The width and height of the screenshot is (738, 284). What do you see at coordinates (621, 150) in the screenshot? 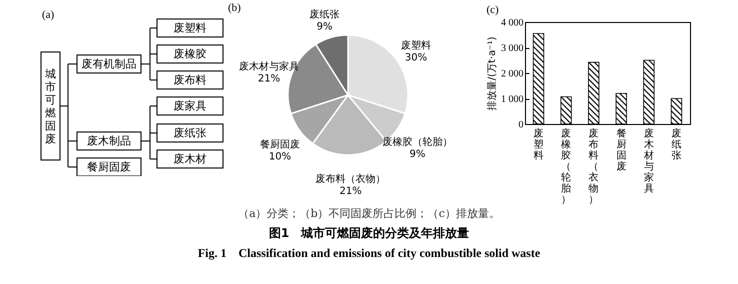
I see `x-tick-label: 餐厨固废` at bounding box center [621, 150].